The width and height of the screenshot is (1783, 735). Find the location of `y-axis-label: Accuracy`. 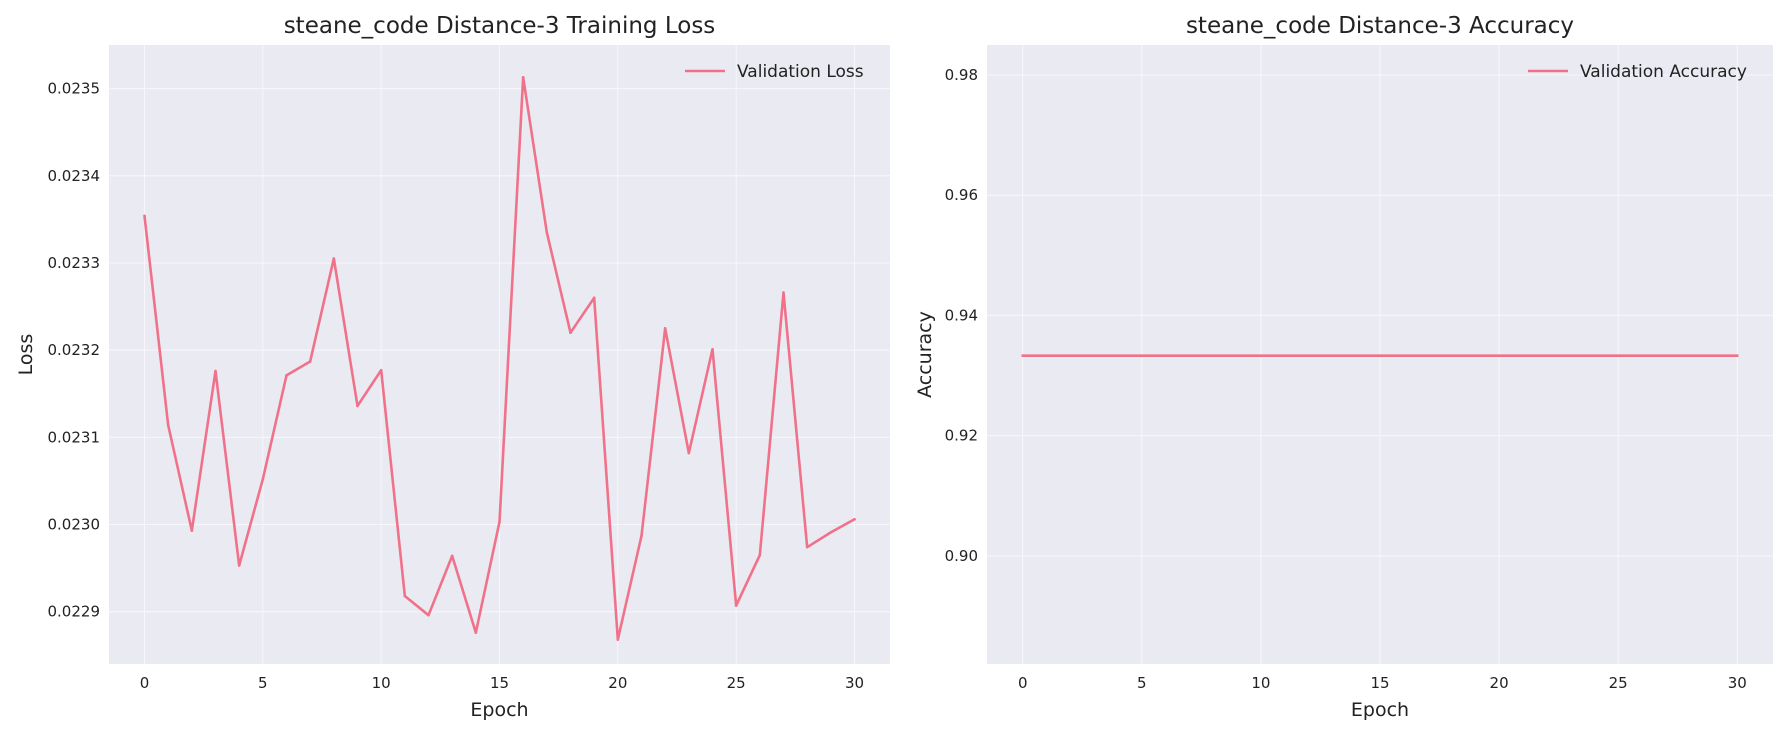

y-axis-label: Accuracy is located at coordinates (925, 354).